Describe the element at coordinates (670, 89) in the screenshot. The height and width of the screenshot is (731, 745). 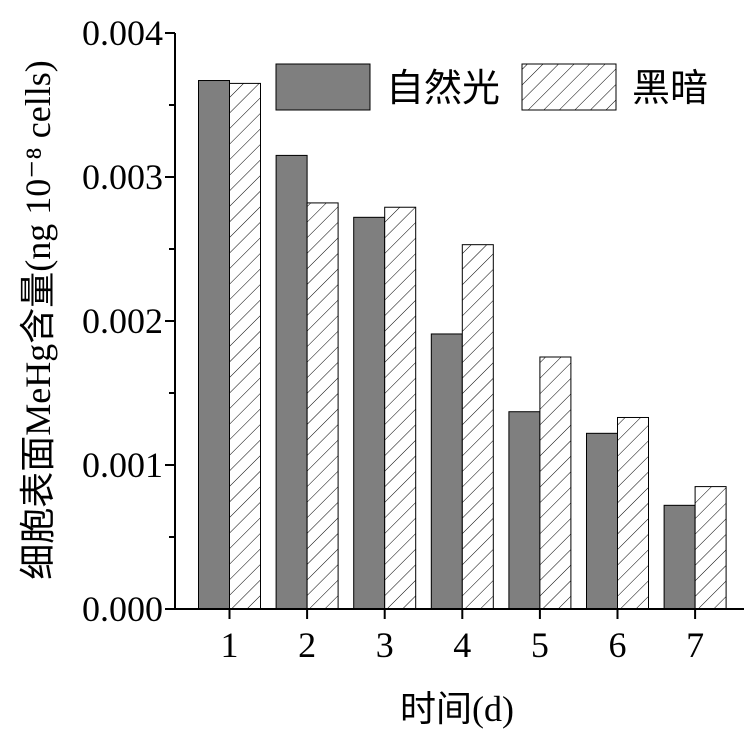
I see `legend-label-series-2: 黑暗` at that location.